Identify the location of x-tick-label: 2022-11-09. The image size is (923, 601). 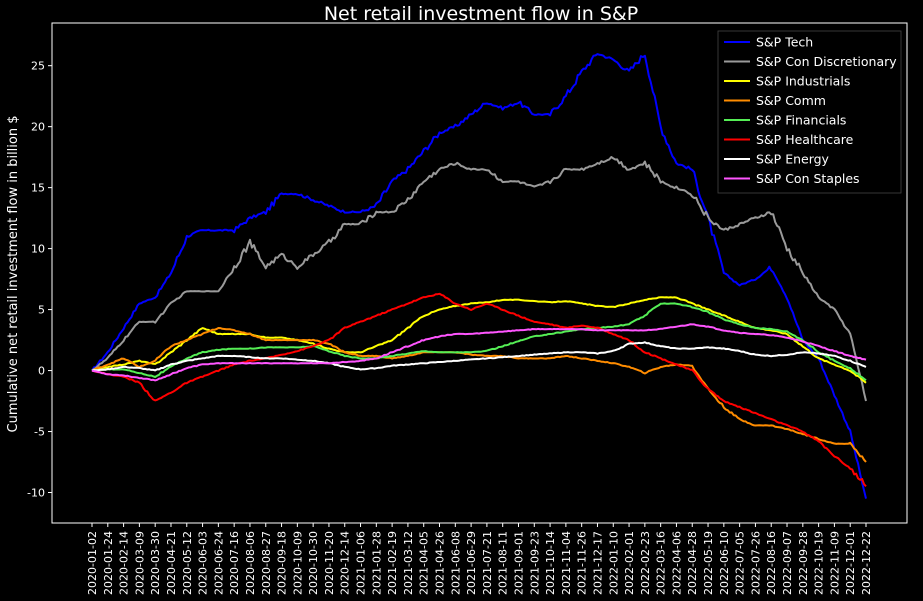
(834, 563).